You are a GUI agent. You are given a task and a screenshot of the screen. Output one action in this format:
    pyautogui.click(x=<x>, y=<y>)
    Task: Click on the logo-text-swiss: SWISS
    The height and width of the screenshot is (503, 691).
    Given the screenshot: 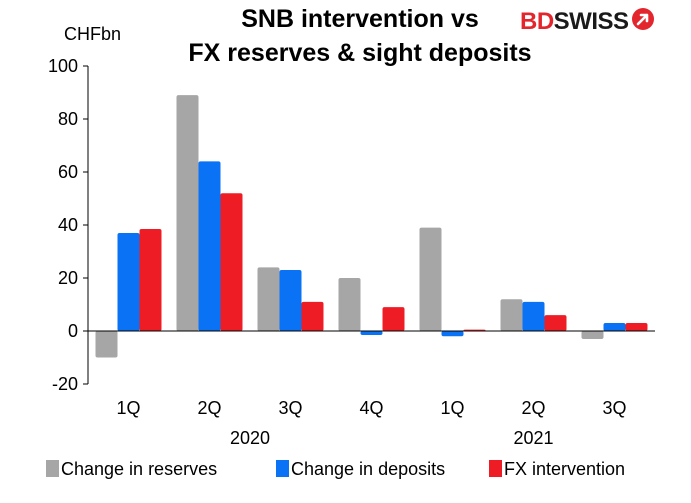 What is the action you would take?
    pyautogui.click(x=591, y=21)
    